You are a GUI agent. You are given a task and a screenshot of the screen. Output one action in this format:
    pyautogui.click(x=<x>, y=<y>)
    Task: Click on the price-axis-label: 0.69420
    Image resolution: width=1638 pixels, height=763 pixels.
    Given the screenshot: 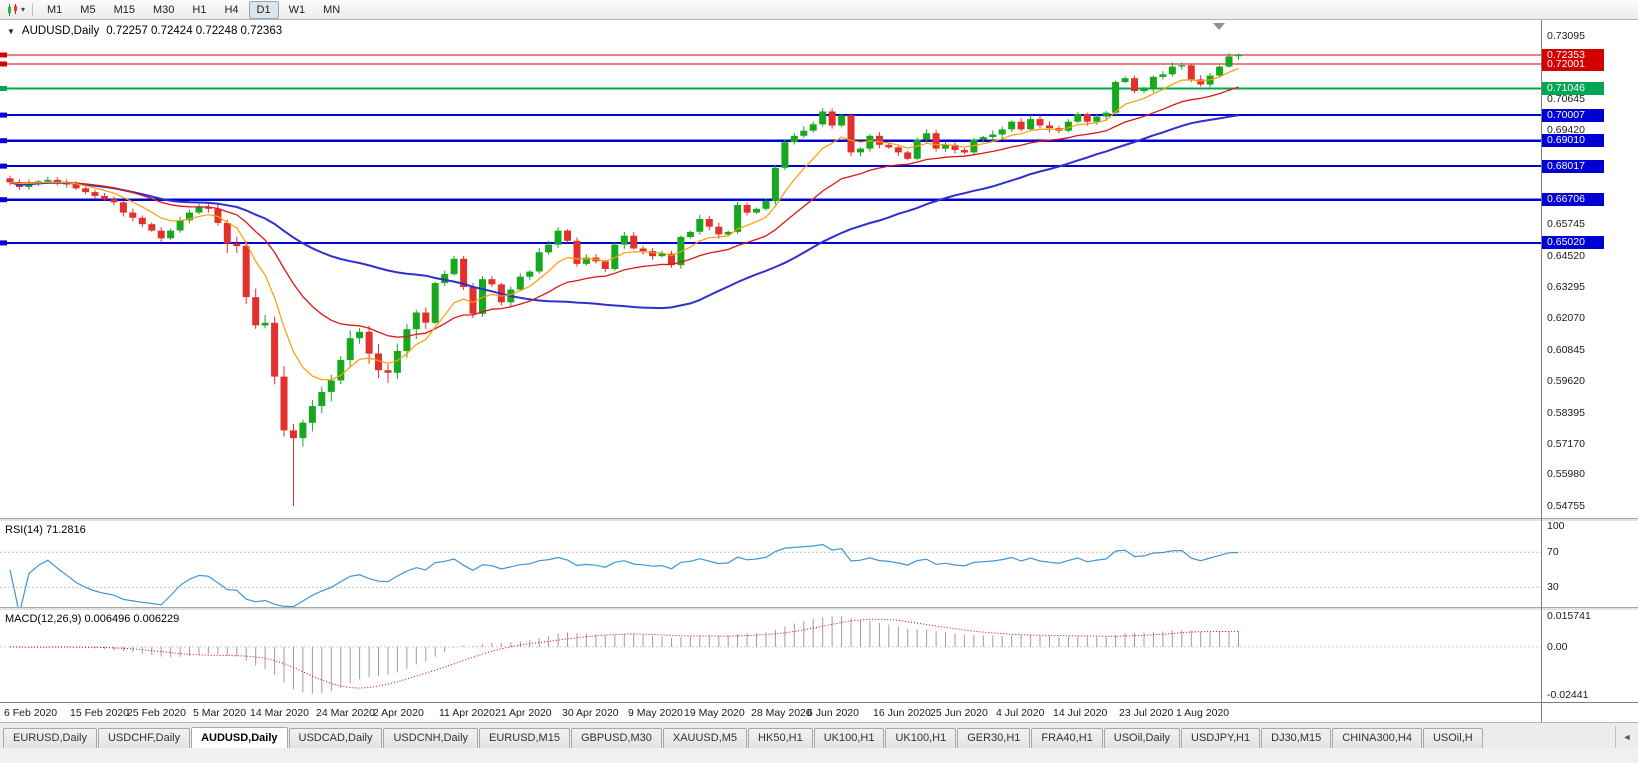 What is the action you would take?
    pyautogui.click(x=1566, y=130)
    